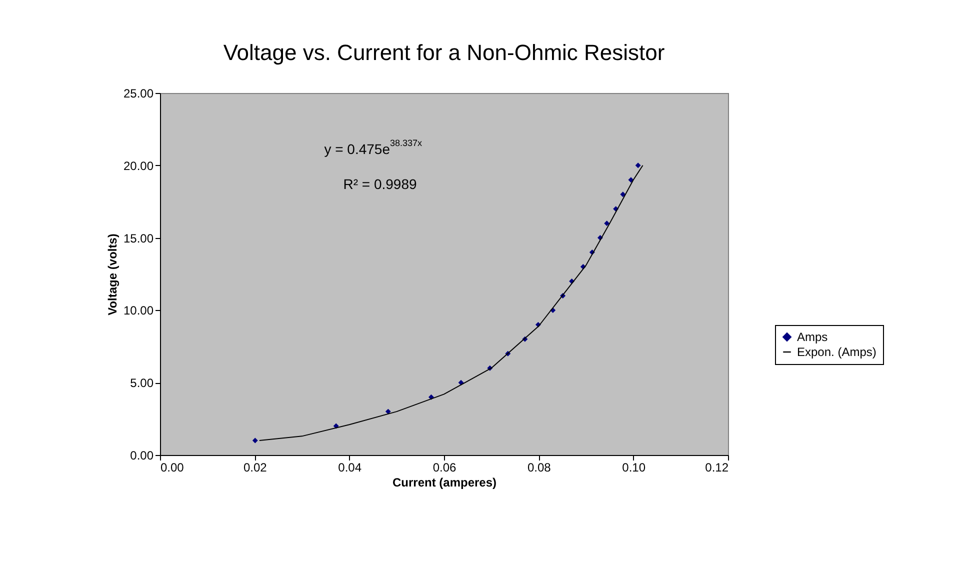  I want to click on x-axis-title: Current (amperes), so click(444, 483).